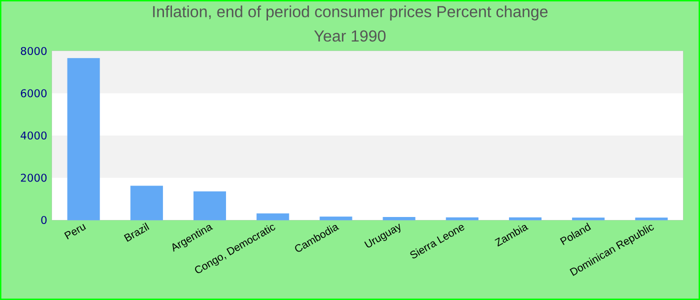 The height and width of the screenshot is (300, 700). Describe the element at coordinates (44, 220) in the screenshot. I see `y-tick-label: 0` at that location.